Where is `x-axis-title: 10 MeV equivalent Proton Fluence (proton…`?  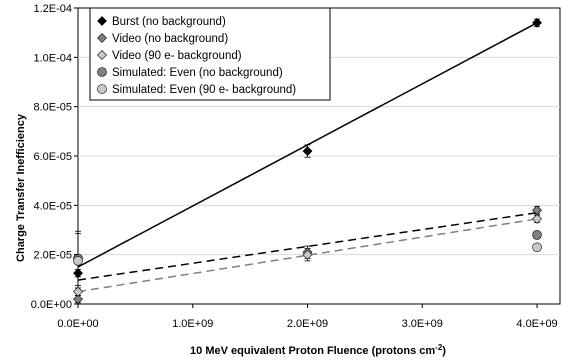 x-axis-title: 10 MeV equivalent Proton Fluence (proton… is located at coordinates (318, 350).